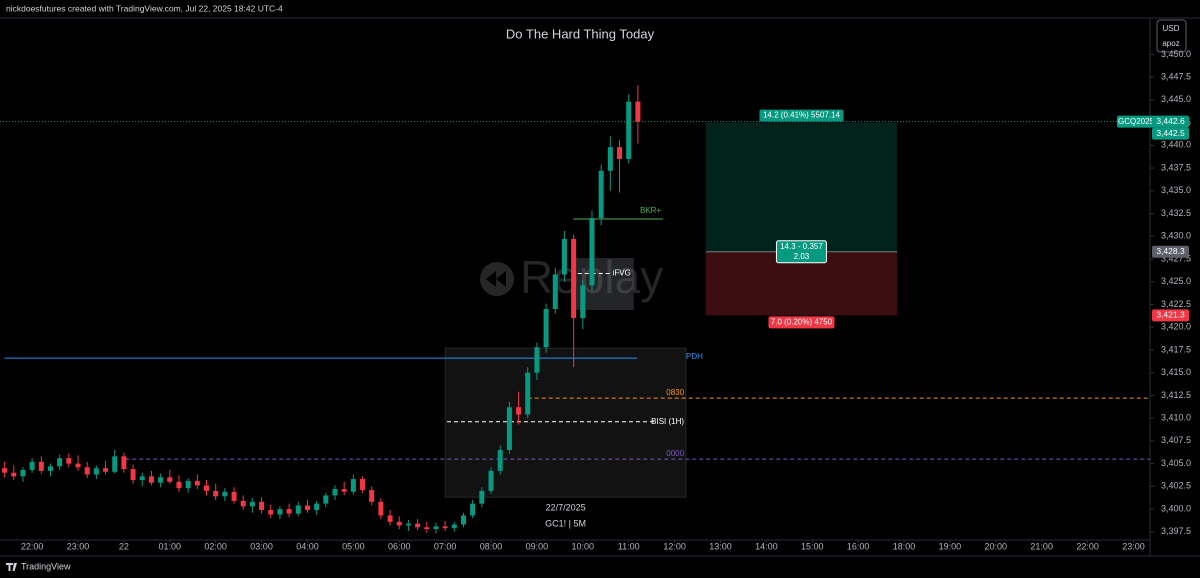 The height and width of the screenshot is (578, 1200). I want to click on currency-box, so click(1171, 36).